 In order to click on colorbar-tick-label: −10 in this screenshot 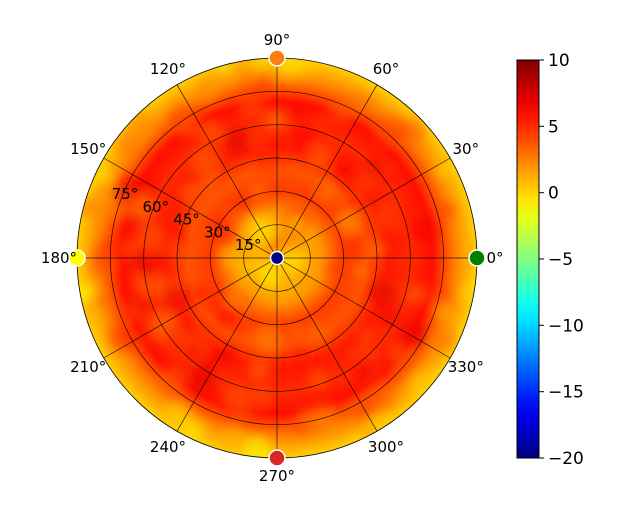, I will do `click(566, 326)`.